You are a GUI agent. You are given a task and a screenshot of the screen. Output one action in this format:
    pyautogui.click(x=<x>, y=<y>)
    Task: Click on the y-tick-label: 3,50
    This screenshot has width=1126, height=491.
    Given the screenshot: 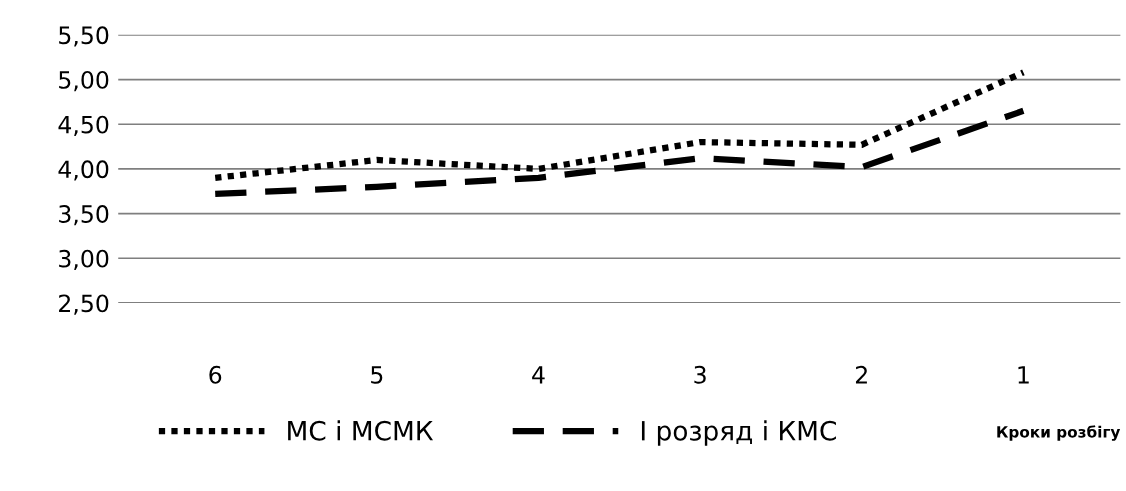 What is the action you would take?
    pyautogui.click(x=84, y=215)
    